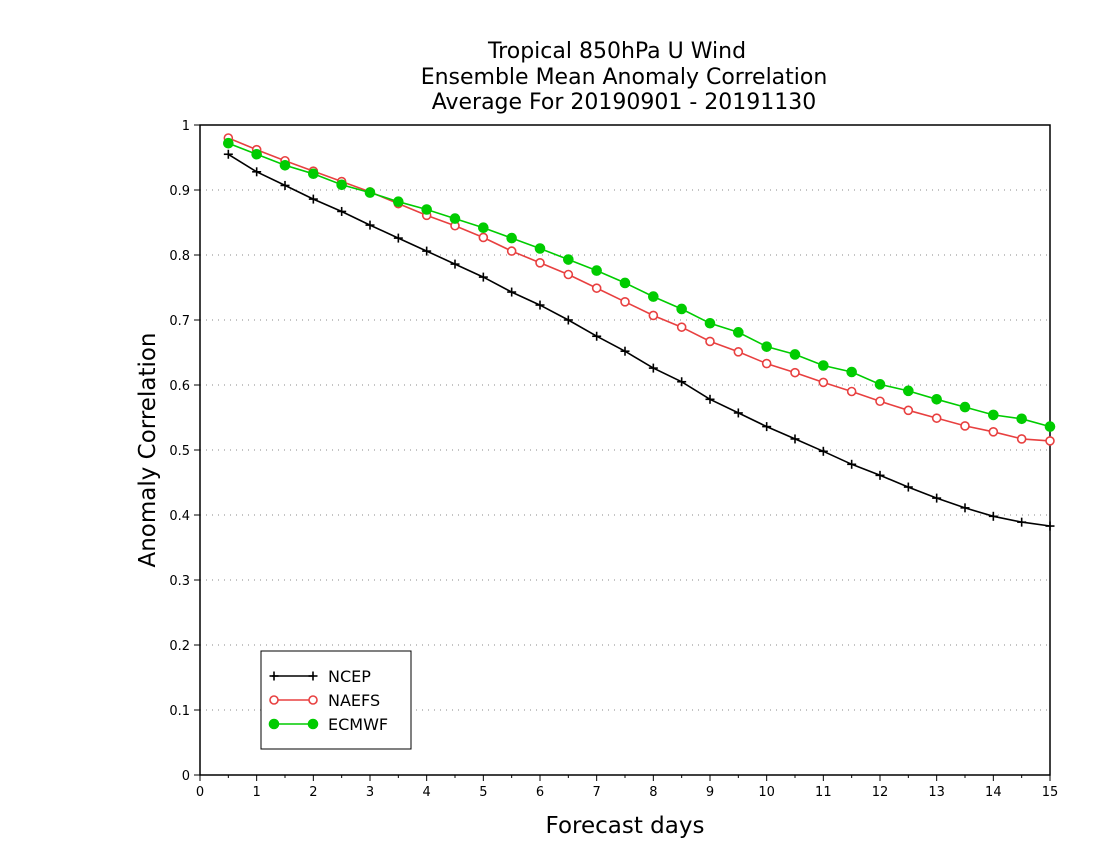  I want to click on x-tick-label: 4, so click(427, 792).